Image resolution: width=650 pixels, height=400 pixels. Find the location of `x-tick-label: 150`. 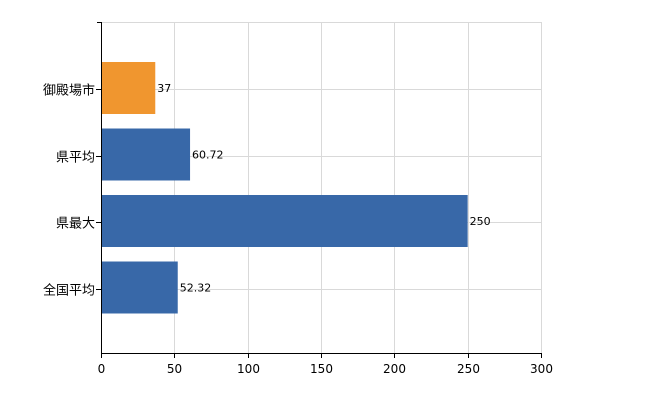

x-tick-label: 150 is located at coordinates (321, 369).